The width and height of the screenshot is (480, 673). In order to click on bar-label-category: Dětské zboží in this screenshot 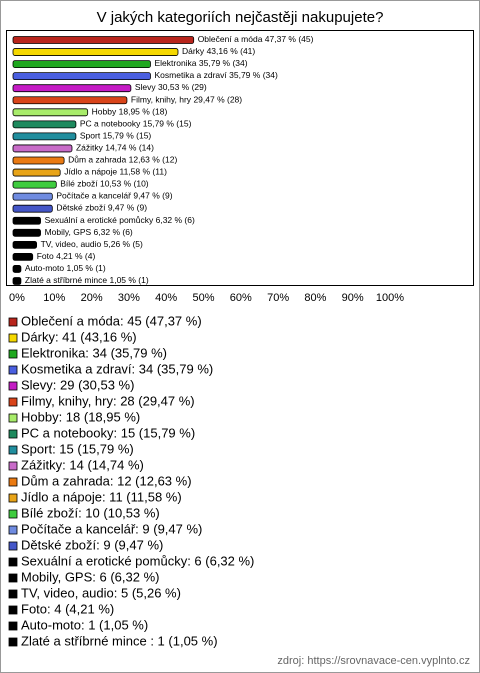, I will do `click(81, 208)`.